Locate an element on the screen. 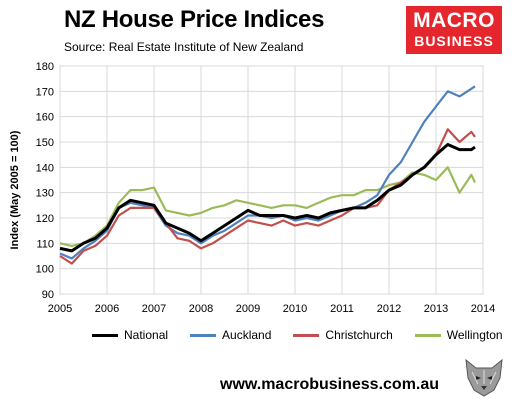 This screenshot has height=400, width=514. macrobusiness-logo: MACRO BUSINESS is located at coordinates (454, 30).